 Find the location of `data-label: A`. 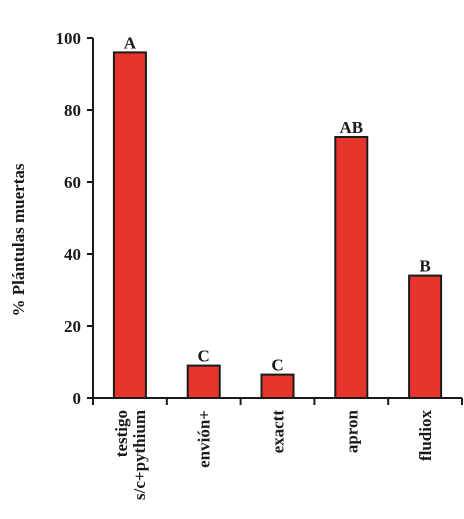

data-label: A is located at coordinates (130, 42).